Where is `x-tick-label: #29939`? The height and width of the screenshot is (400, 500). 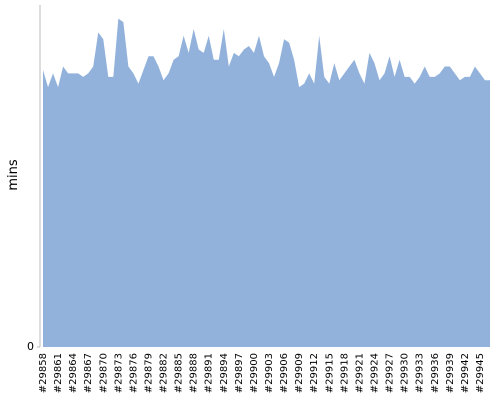
x-tick-label: #29939 is located at coordinates (450, 373).